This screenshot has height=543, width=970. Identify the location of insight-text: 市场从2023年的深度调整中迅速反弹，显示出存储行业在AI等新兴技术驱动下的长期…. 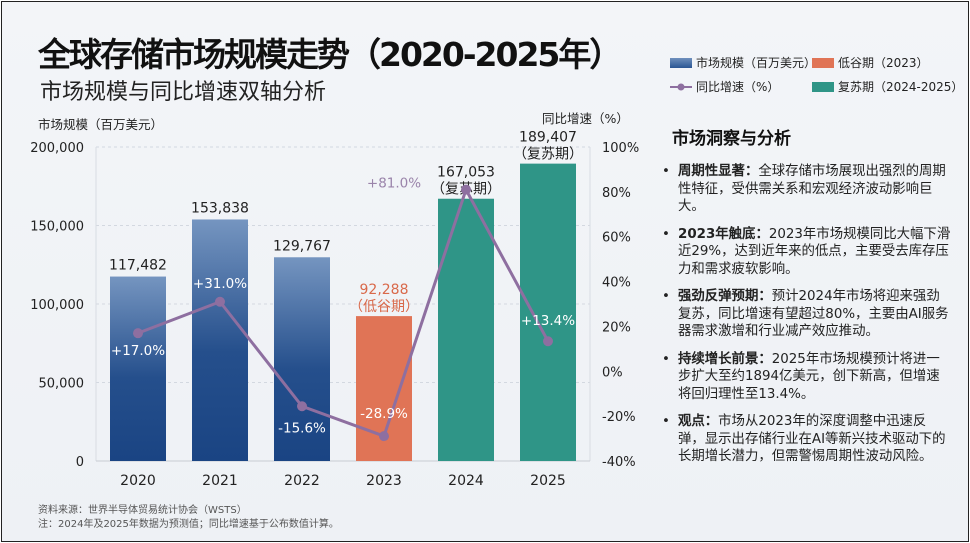
(812, 439).